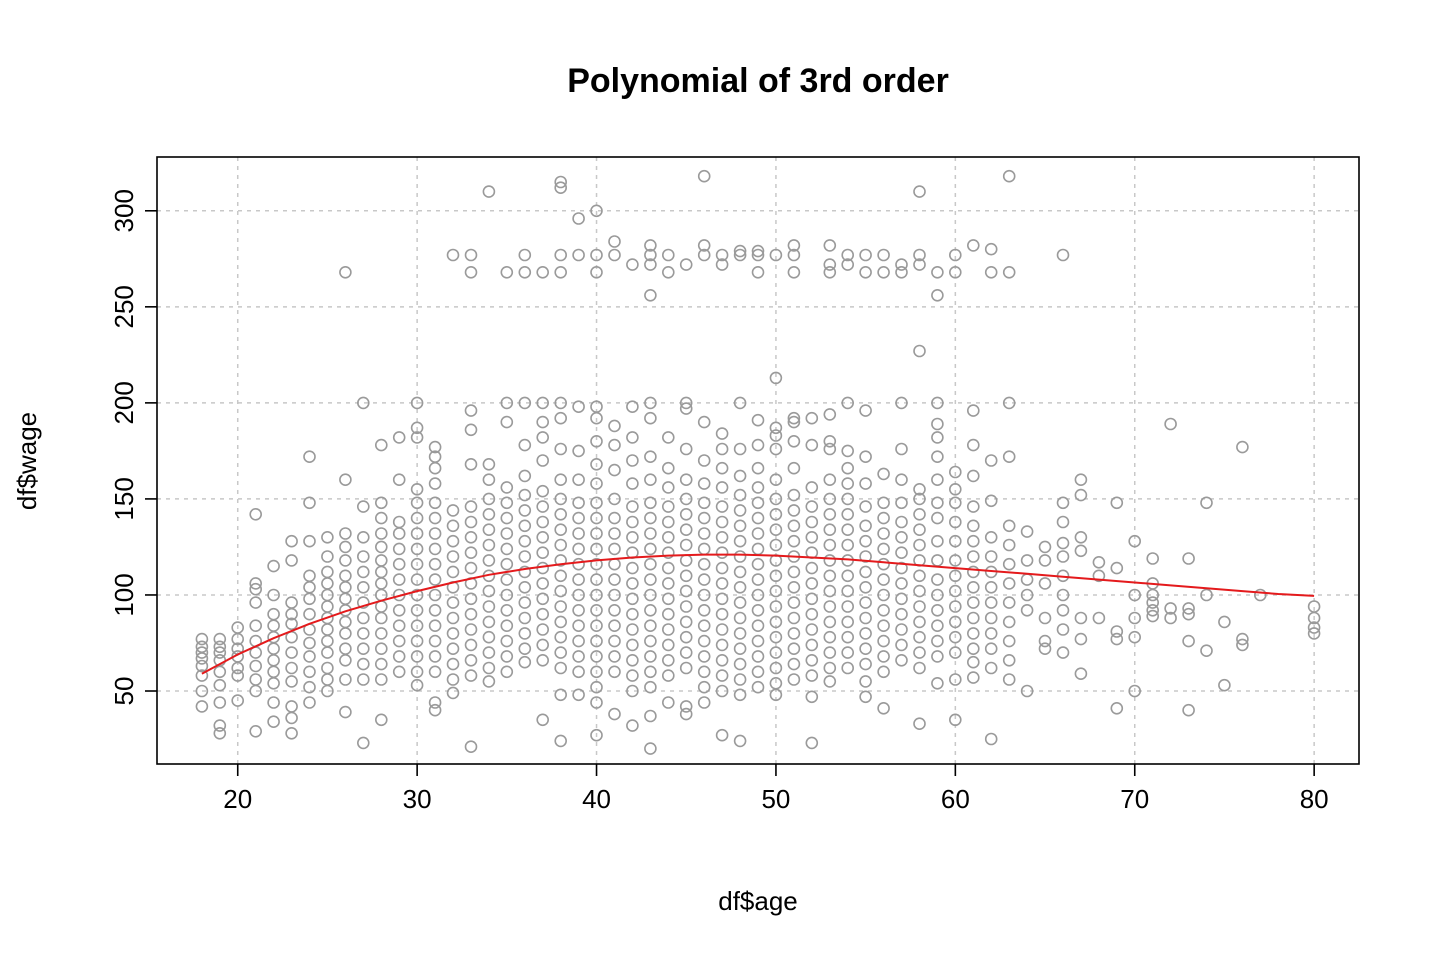 The image size is (1440, 960). What do you see at coordinates (1314, 799) in the screenshot?
I see `x-tick-label: 80` at bounding box center [1314, 799].